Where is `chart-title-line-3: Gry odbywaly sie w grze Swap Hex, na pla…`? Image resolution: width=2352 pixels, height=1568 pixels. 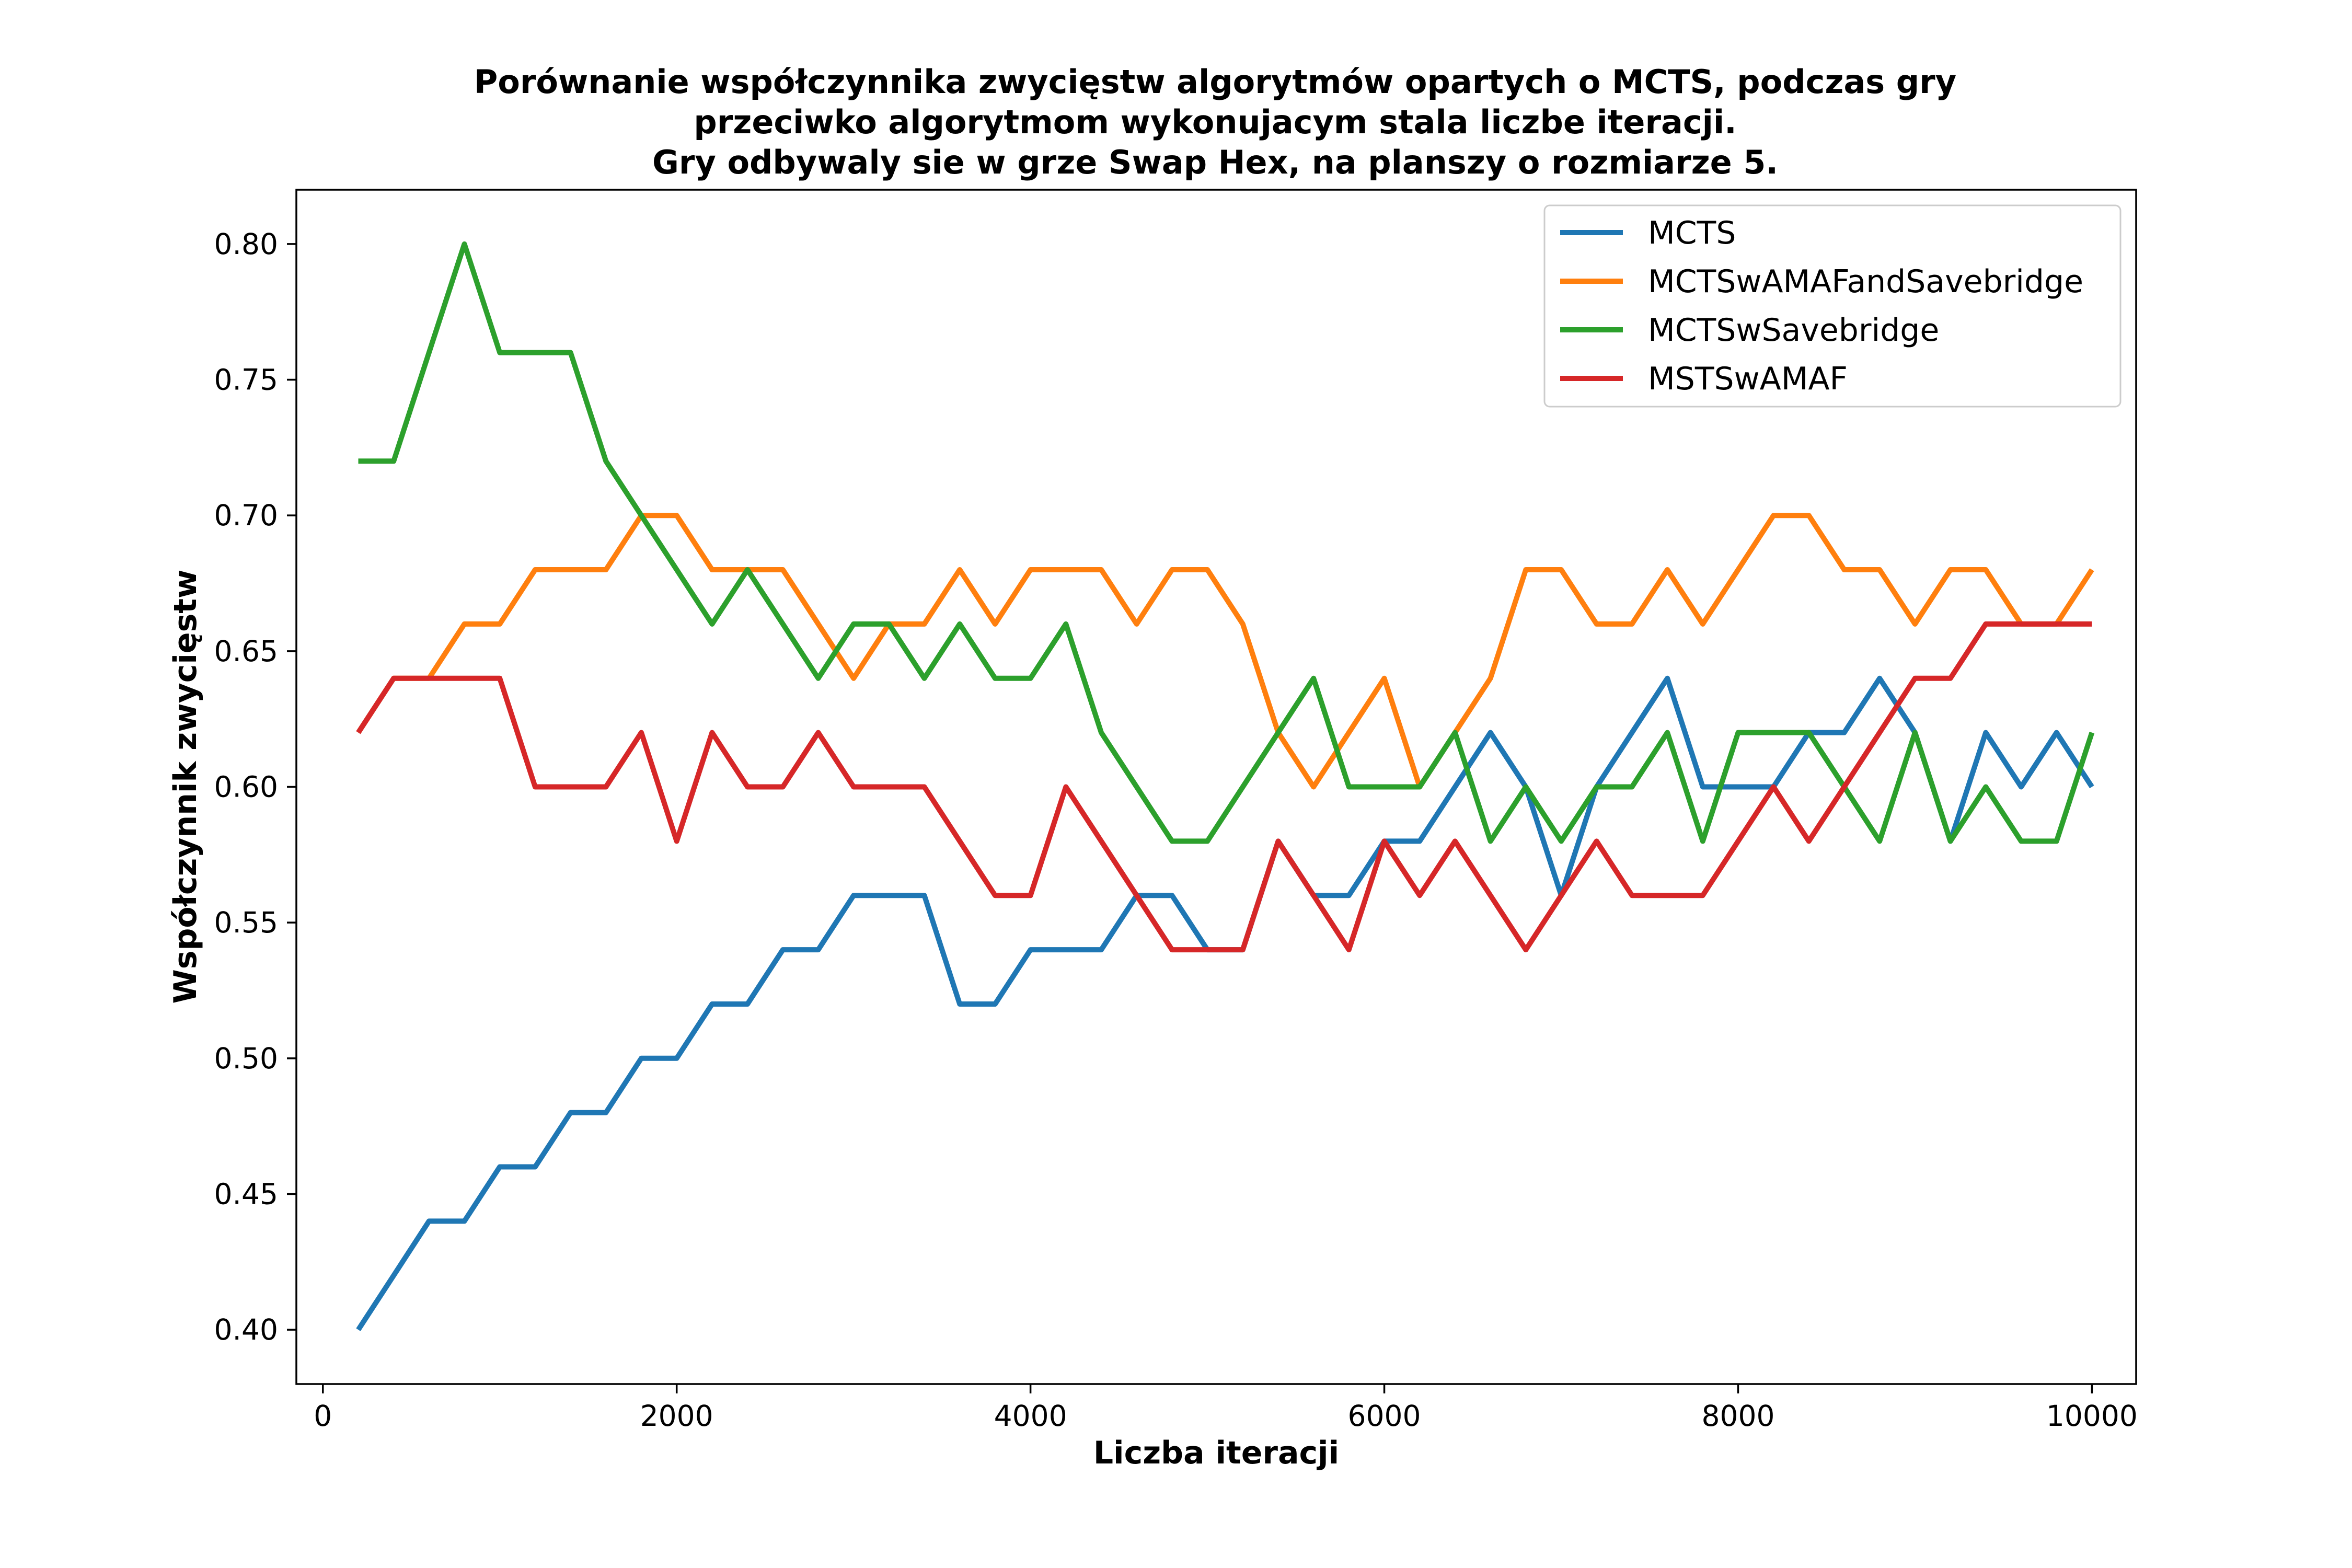 chart-title-line-3: Gry odbywaly sie w grze Swap Hex, na pla… is located at coordinates (1215, 162).